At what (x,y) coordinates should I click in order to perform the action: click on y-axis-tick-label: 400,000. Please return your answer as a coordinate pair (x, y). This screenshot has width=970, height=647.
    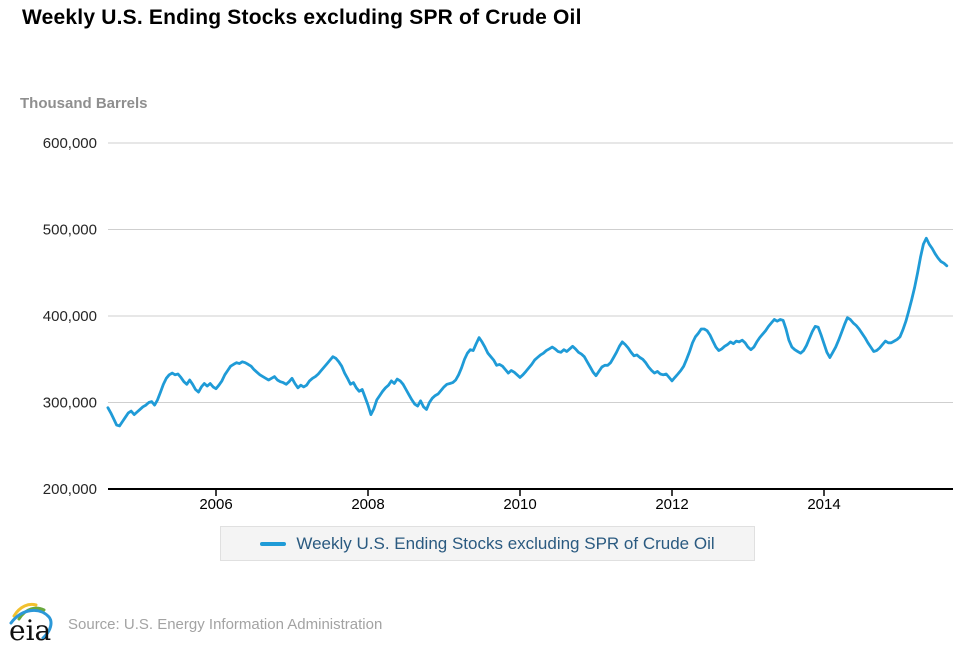
    Looking at the image, I should click on (70, 316).